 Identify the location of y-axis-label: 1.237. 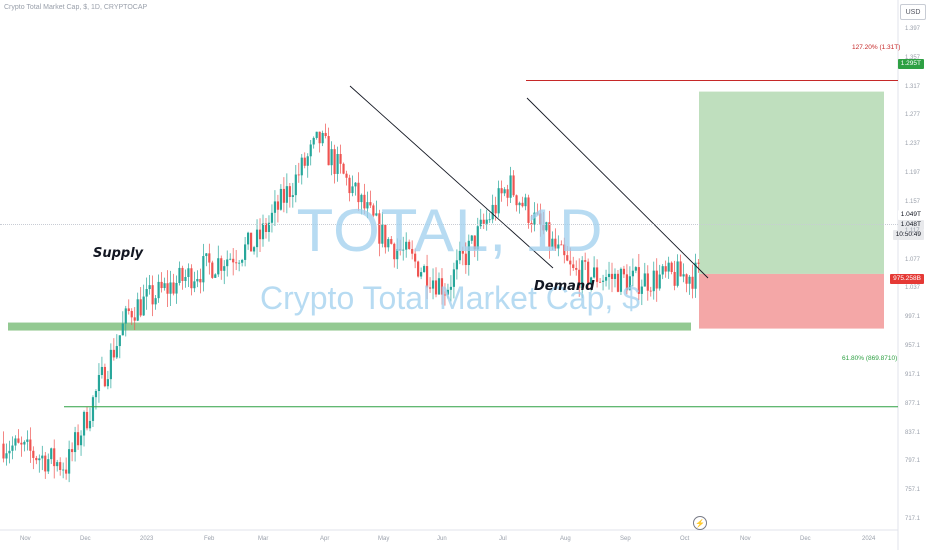
(913, 144).